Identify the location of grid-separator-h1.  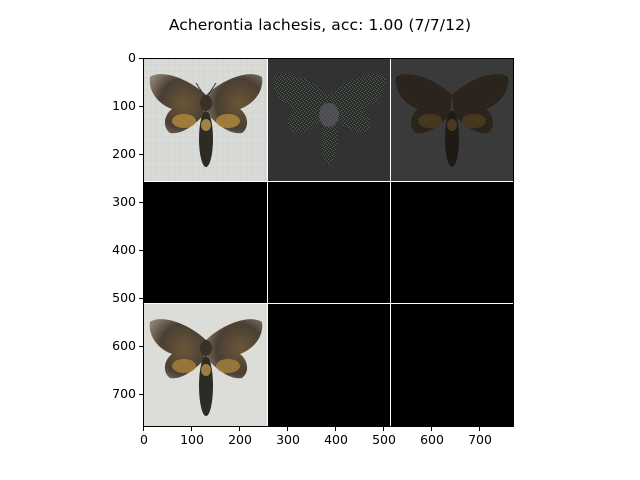
(328, 181).